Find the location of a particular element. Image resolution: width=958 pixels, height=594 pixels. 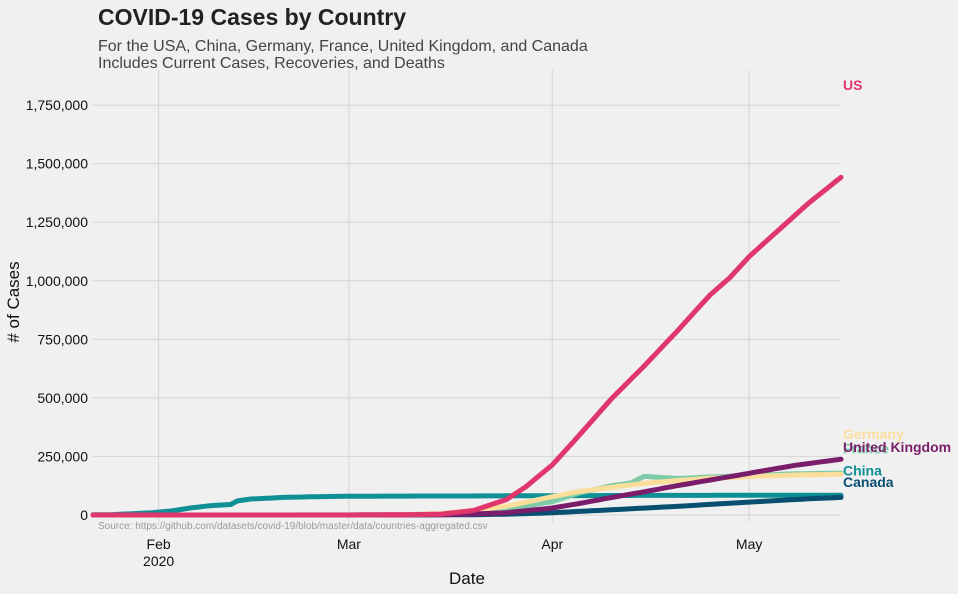

series-line-china is located at coordinates (467, 505).